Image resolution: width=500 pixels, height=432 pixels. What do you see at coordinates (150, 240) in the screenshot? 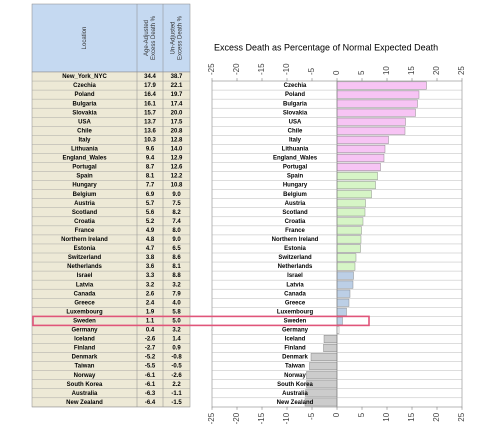
I see `table-cell: 4.8` at bounding box center [150, 240].